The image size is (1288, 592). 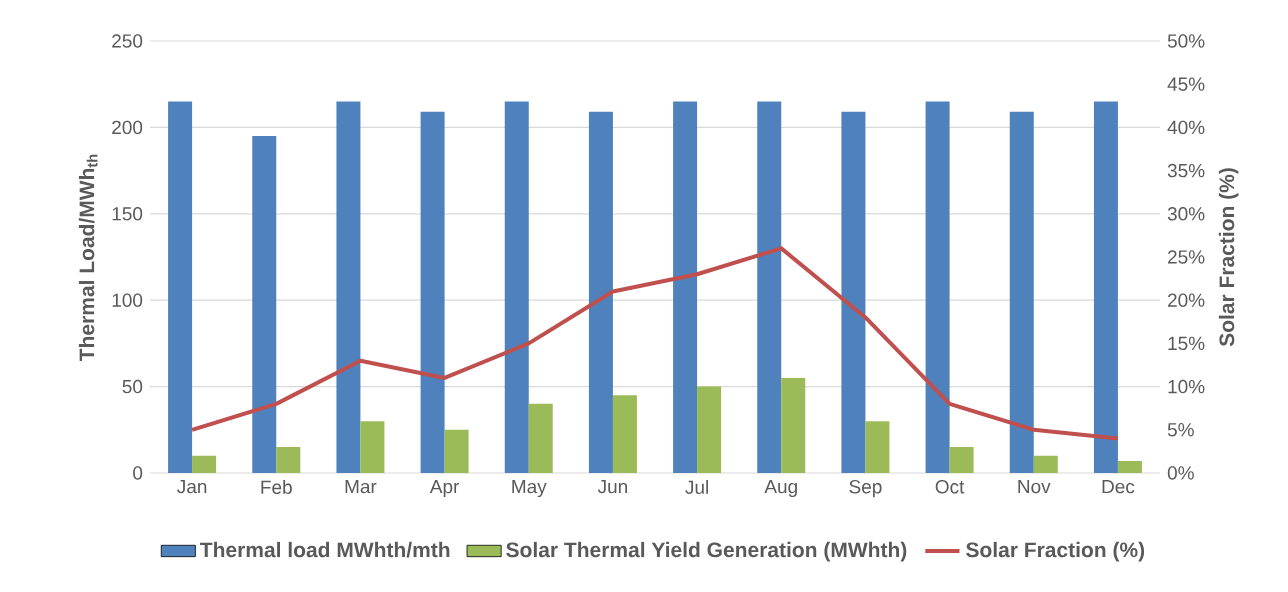 I want to click on y2-tick-label: 50%, so click(x=1186, y=41).